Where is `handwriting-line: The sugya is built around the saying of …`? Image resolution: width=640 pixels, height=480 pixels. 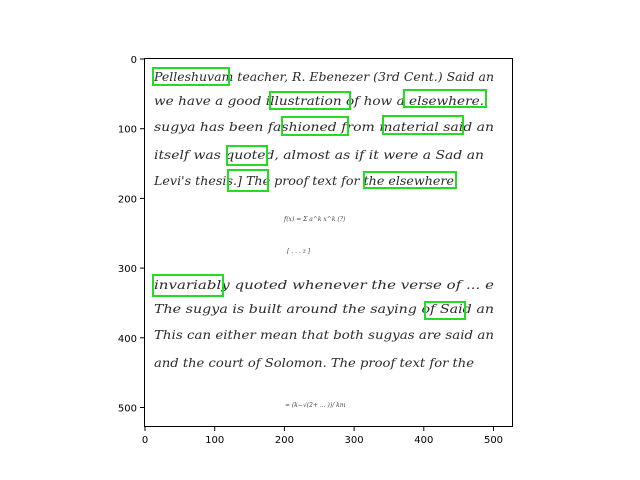
handwriting-line: The sugya is built around the saying of … is located at coordinates (324, 309).